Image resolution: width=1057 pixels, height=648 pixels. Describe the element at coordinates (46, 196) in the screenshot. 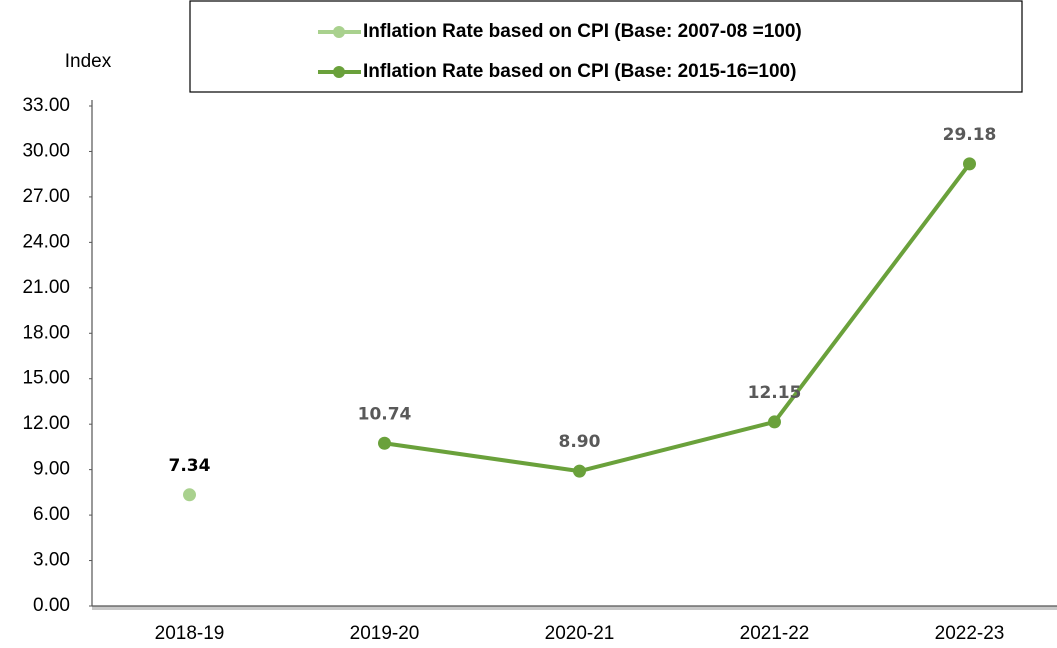

I see `y-tick-label: 27.00` at that location.